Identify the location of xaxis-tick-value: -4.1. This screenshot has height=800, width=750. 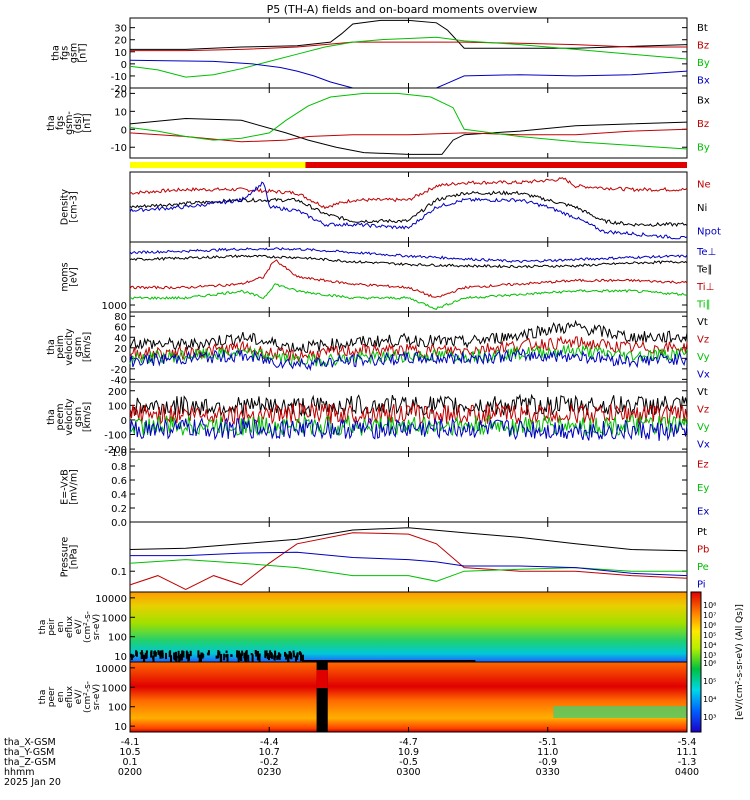
(130, 742).